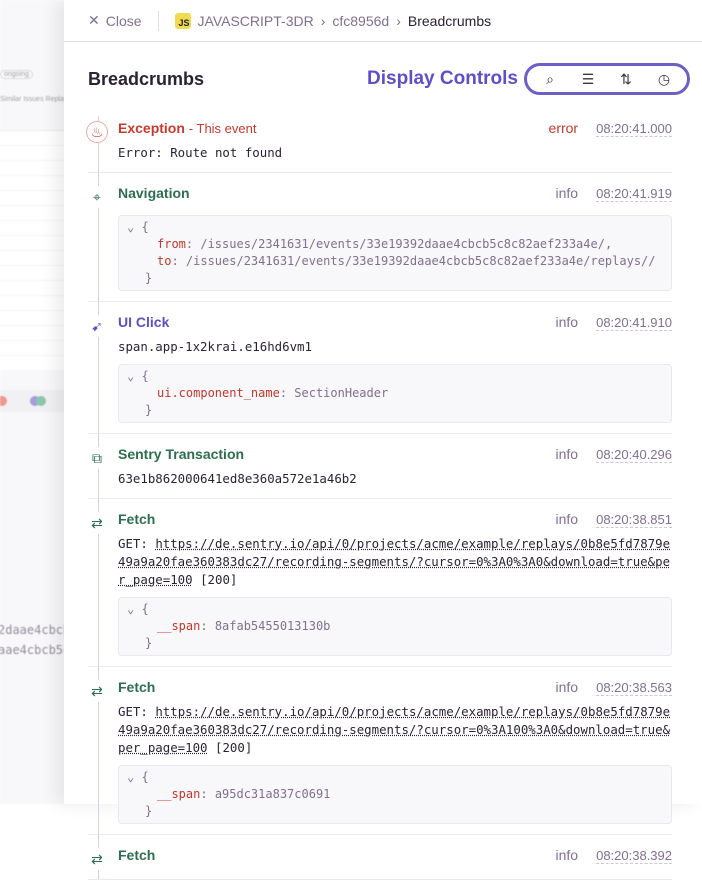 The width and height of the screenshot is (702, 880). Describe the element at coordinates (255, 20) in the screenshot. I see `breadcrumb-project: JAVASCRIPT-3DR` at that location.